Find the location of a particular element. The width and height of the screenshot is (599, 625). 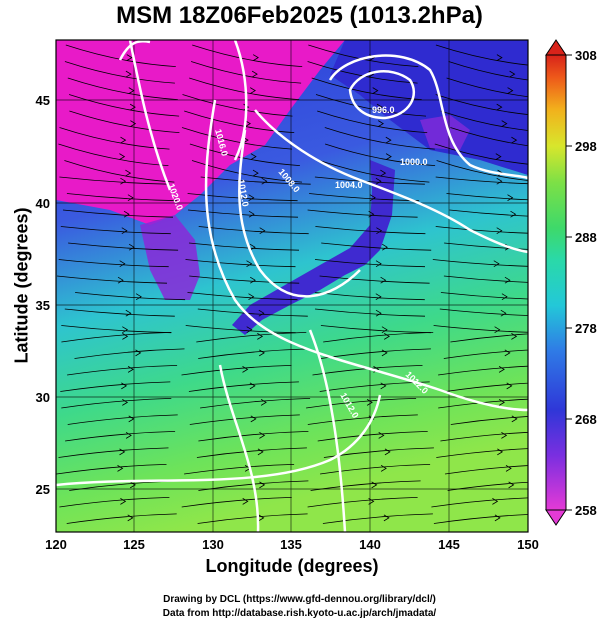

x-tick-125: 125 is located at coordinates (134, 544).